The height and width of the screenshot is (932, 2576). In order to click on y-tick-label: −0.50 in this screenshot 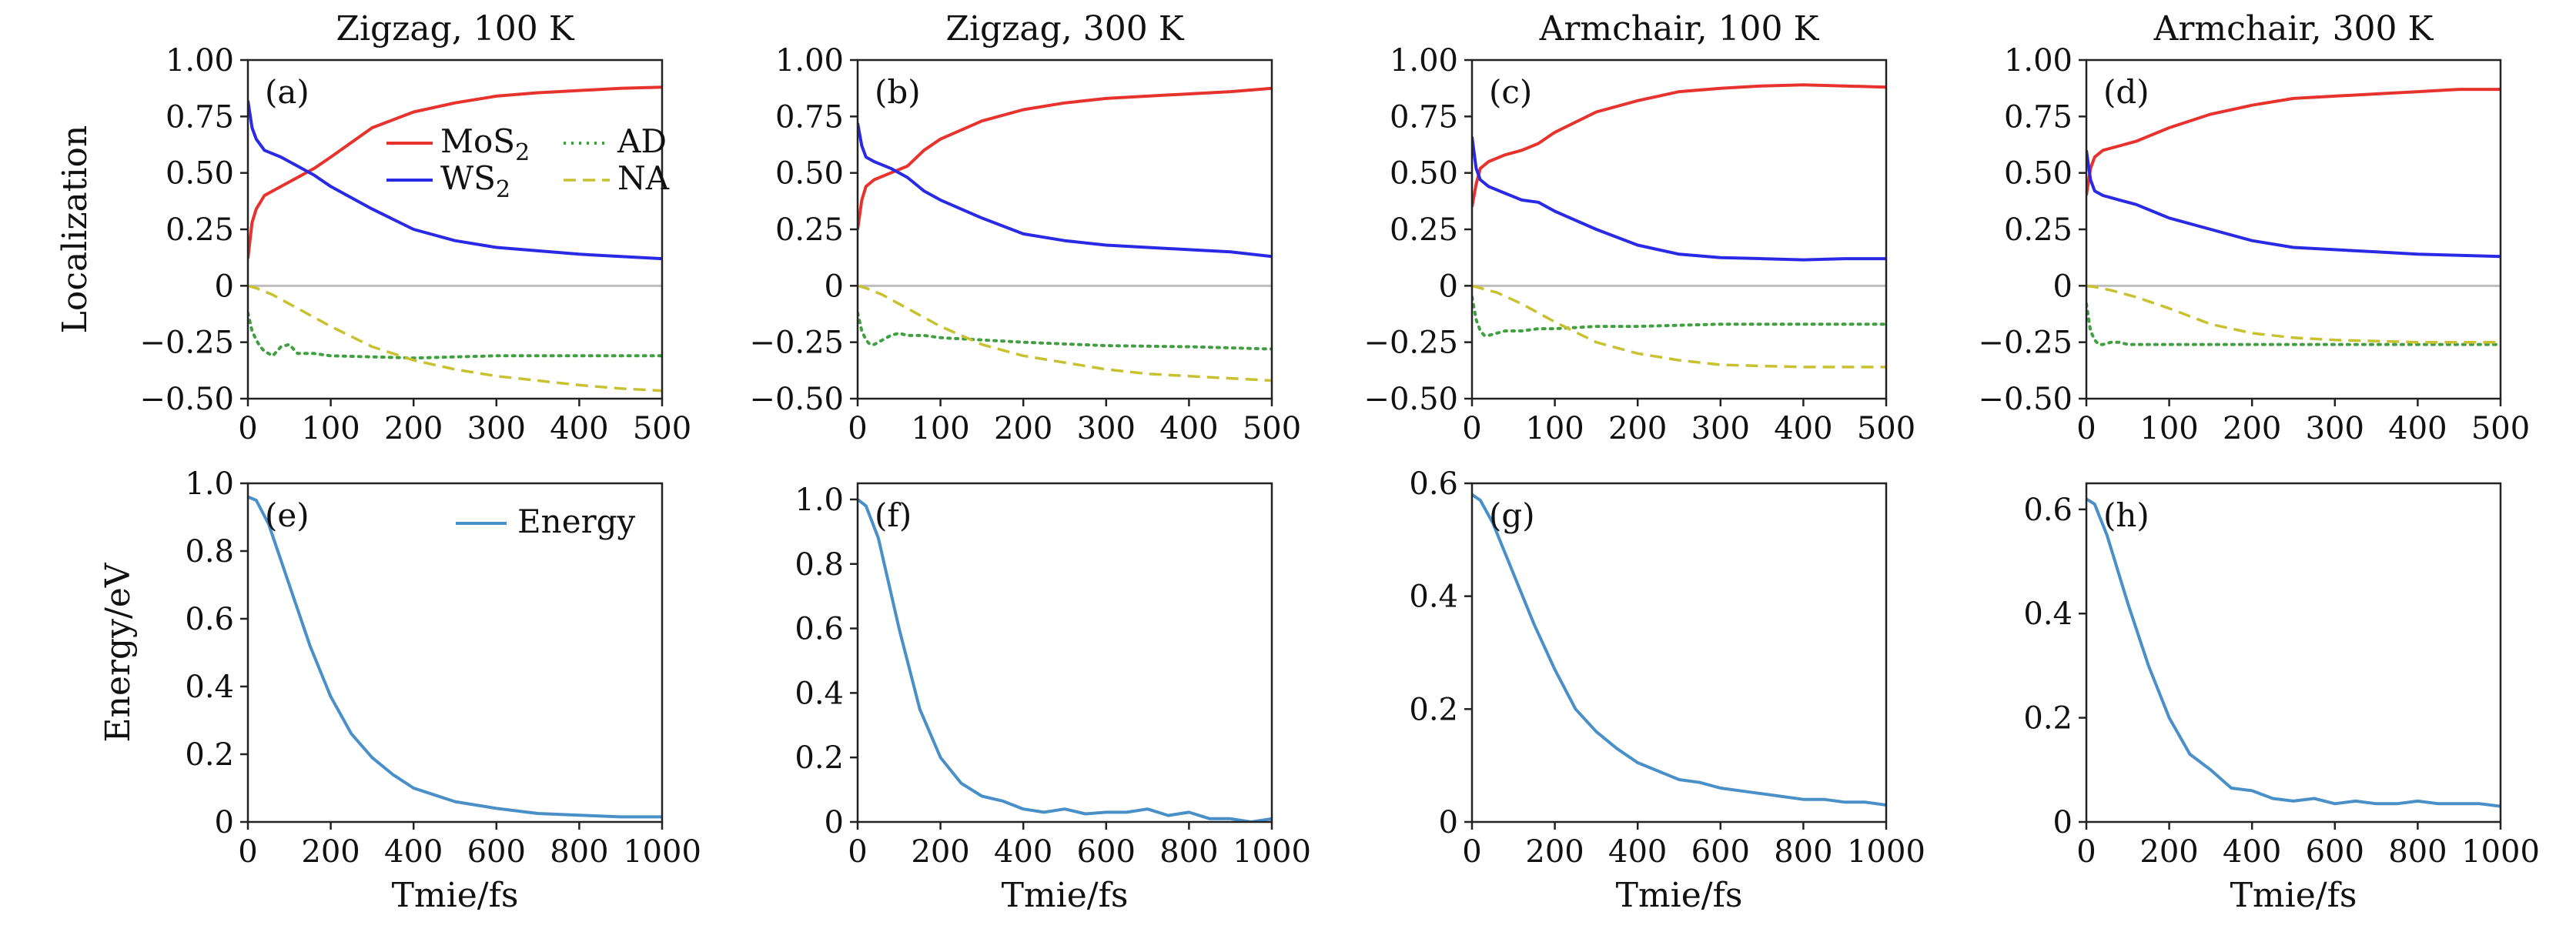, I will do `click(2025, 400)`.